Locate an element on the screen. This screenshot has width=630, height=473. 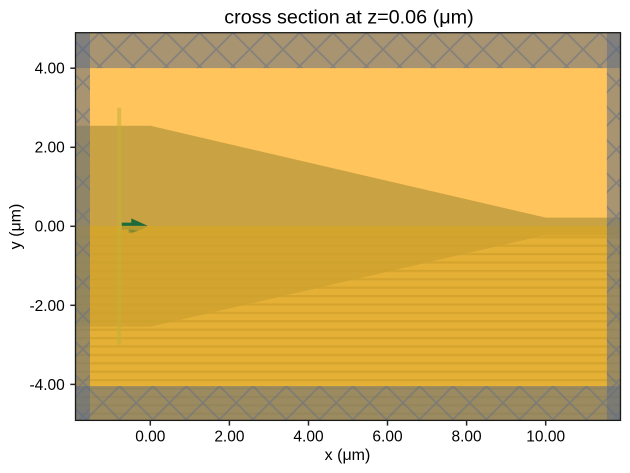
svg-text: 6.00 is located at coordinates (387, 436).